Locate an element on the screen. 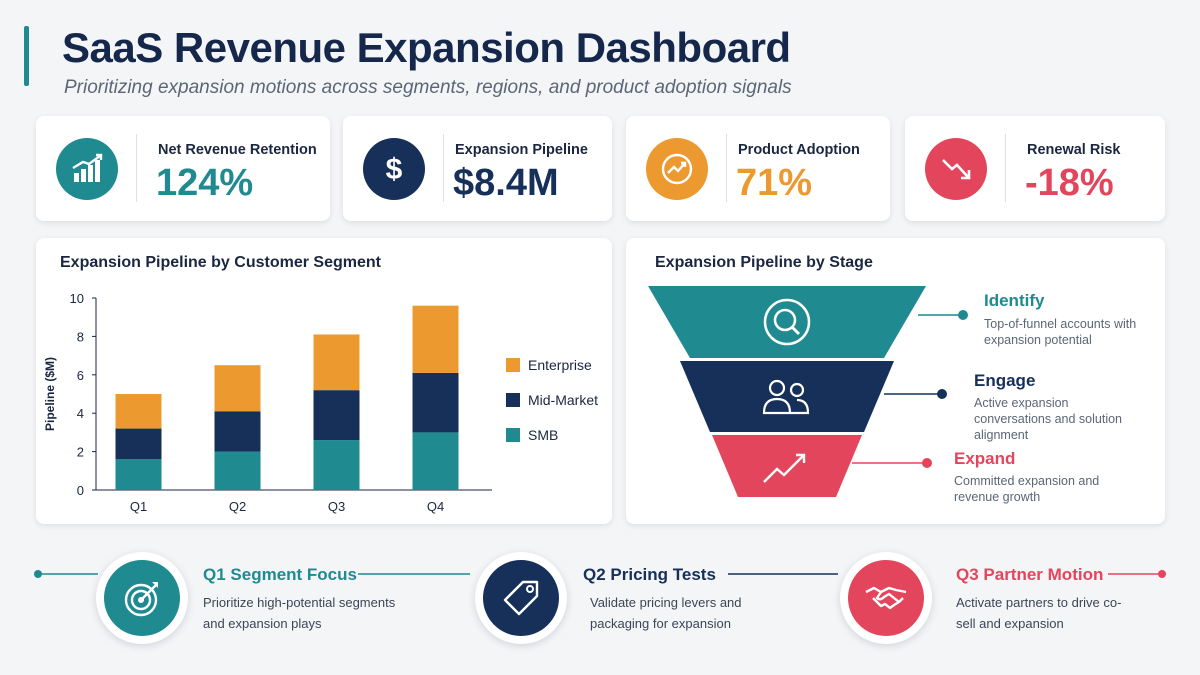 The height and width of the screenshot is (675, 1200). y-tick-label: 10 is located at coordinates (77, 298).